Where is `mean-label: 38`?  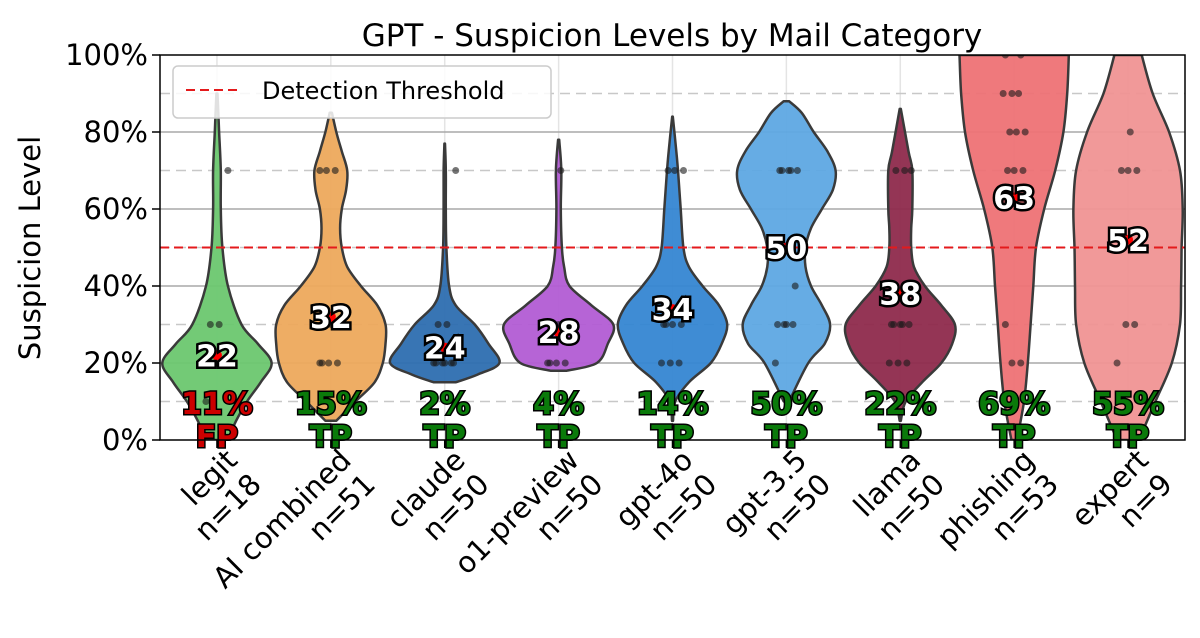
mean-label: 38 is located at coordinates (900, 295).